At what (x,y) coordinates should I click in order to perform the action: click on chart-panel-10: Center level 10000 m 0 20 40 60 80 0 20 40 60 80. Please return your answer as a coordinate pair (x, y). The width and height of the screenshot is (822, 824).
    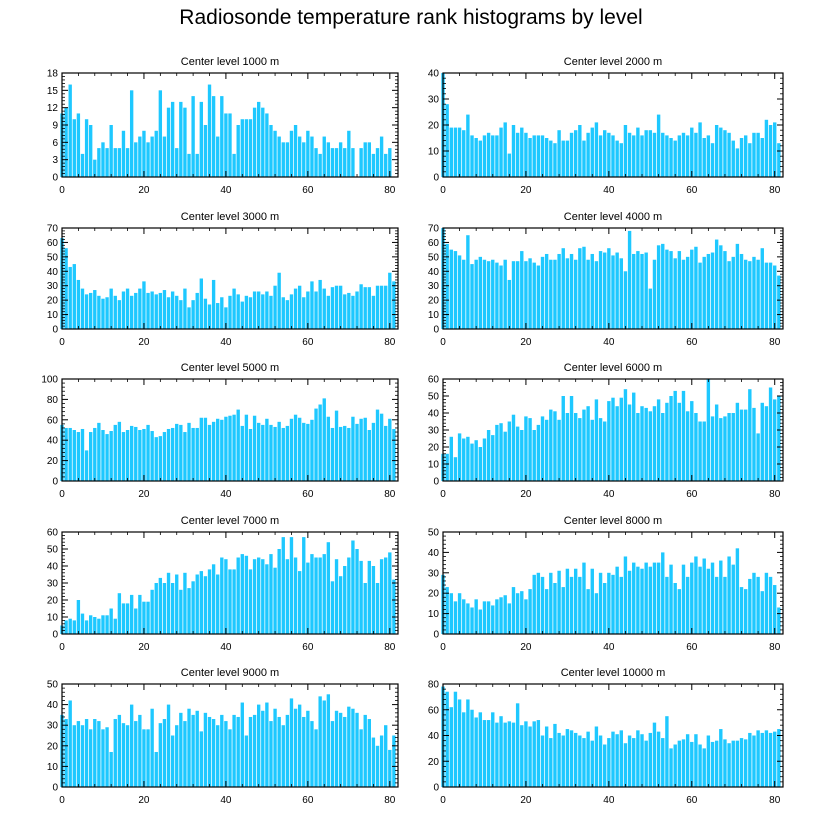
    Looking at the image, I should click on (606, 736).